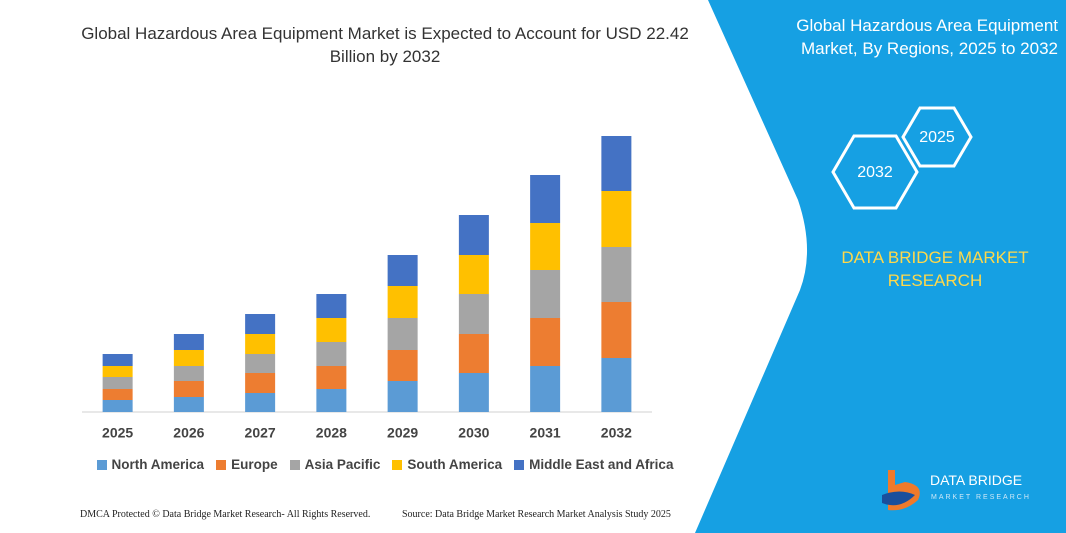 The height and width of the screenshot is (533, 1066). I want to click on legend-item: North America, so click(150, 464).